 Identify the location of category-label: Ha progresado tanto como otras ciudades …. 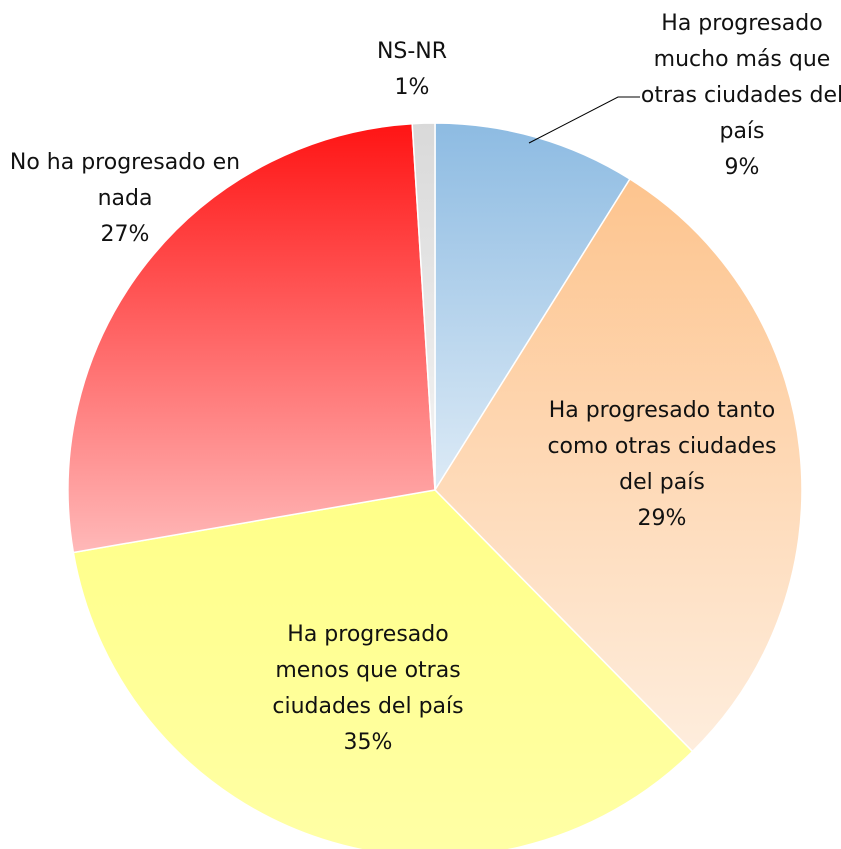
(662, 446).